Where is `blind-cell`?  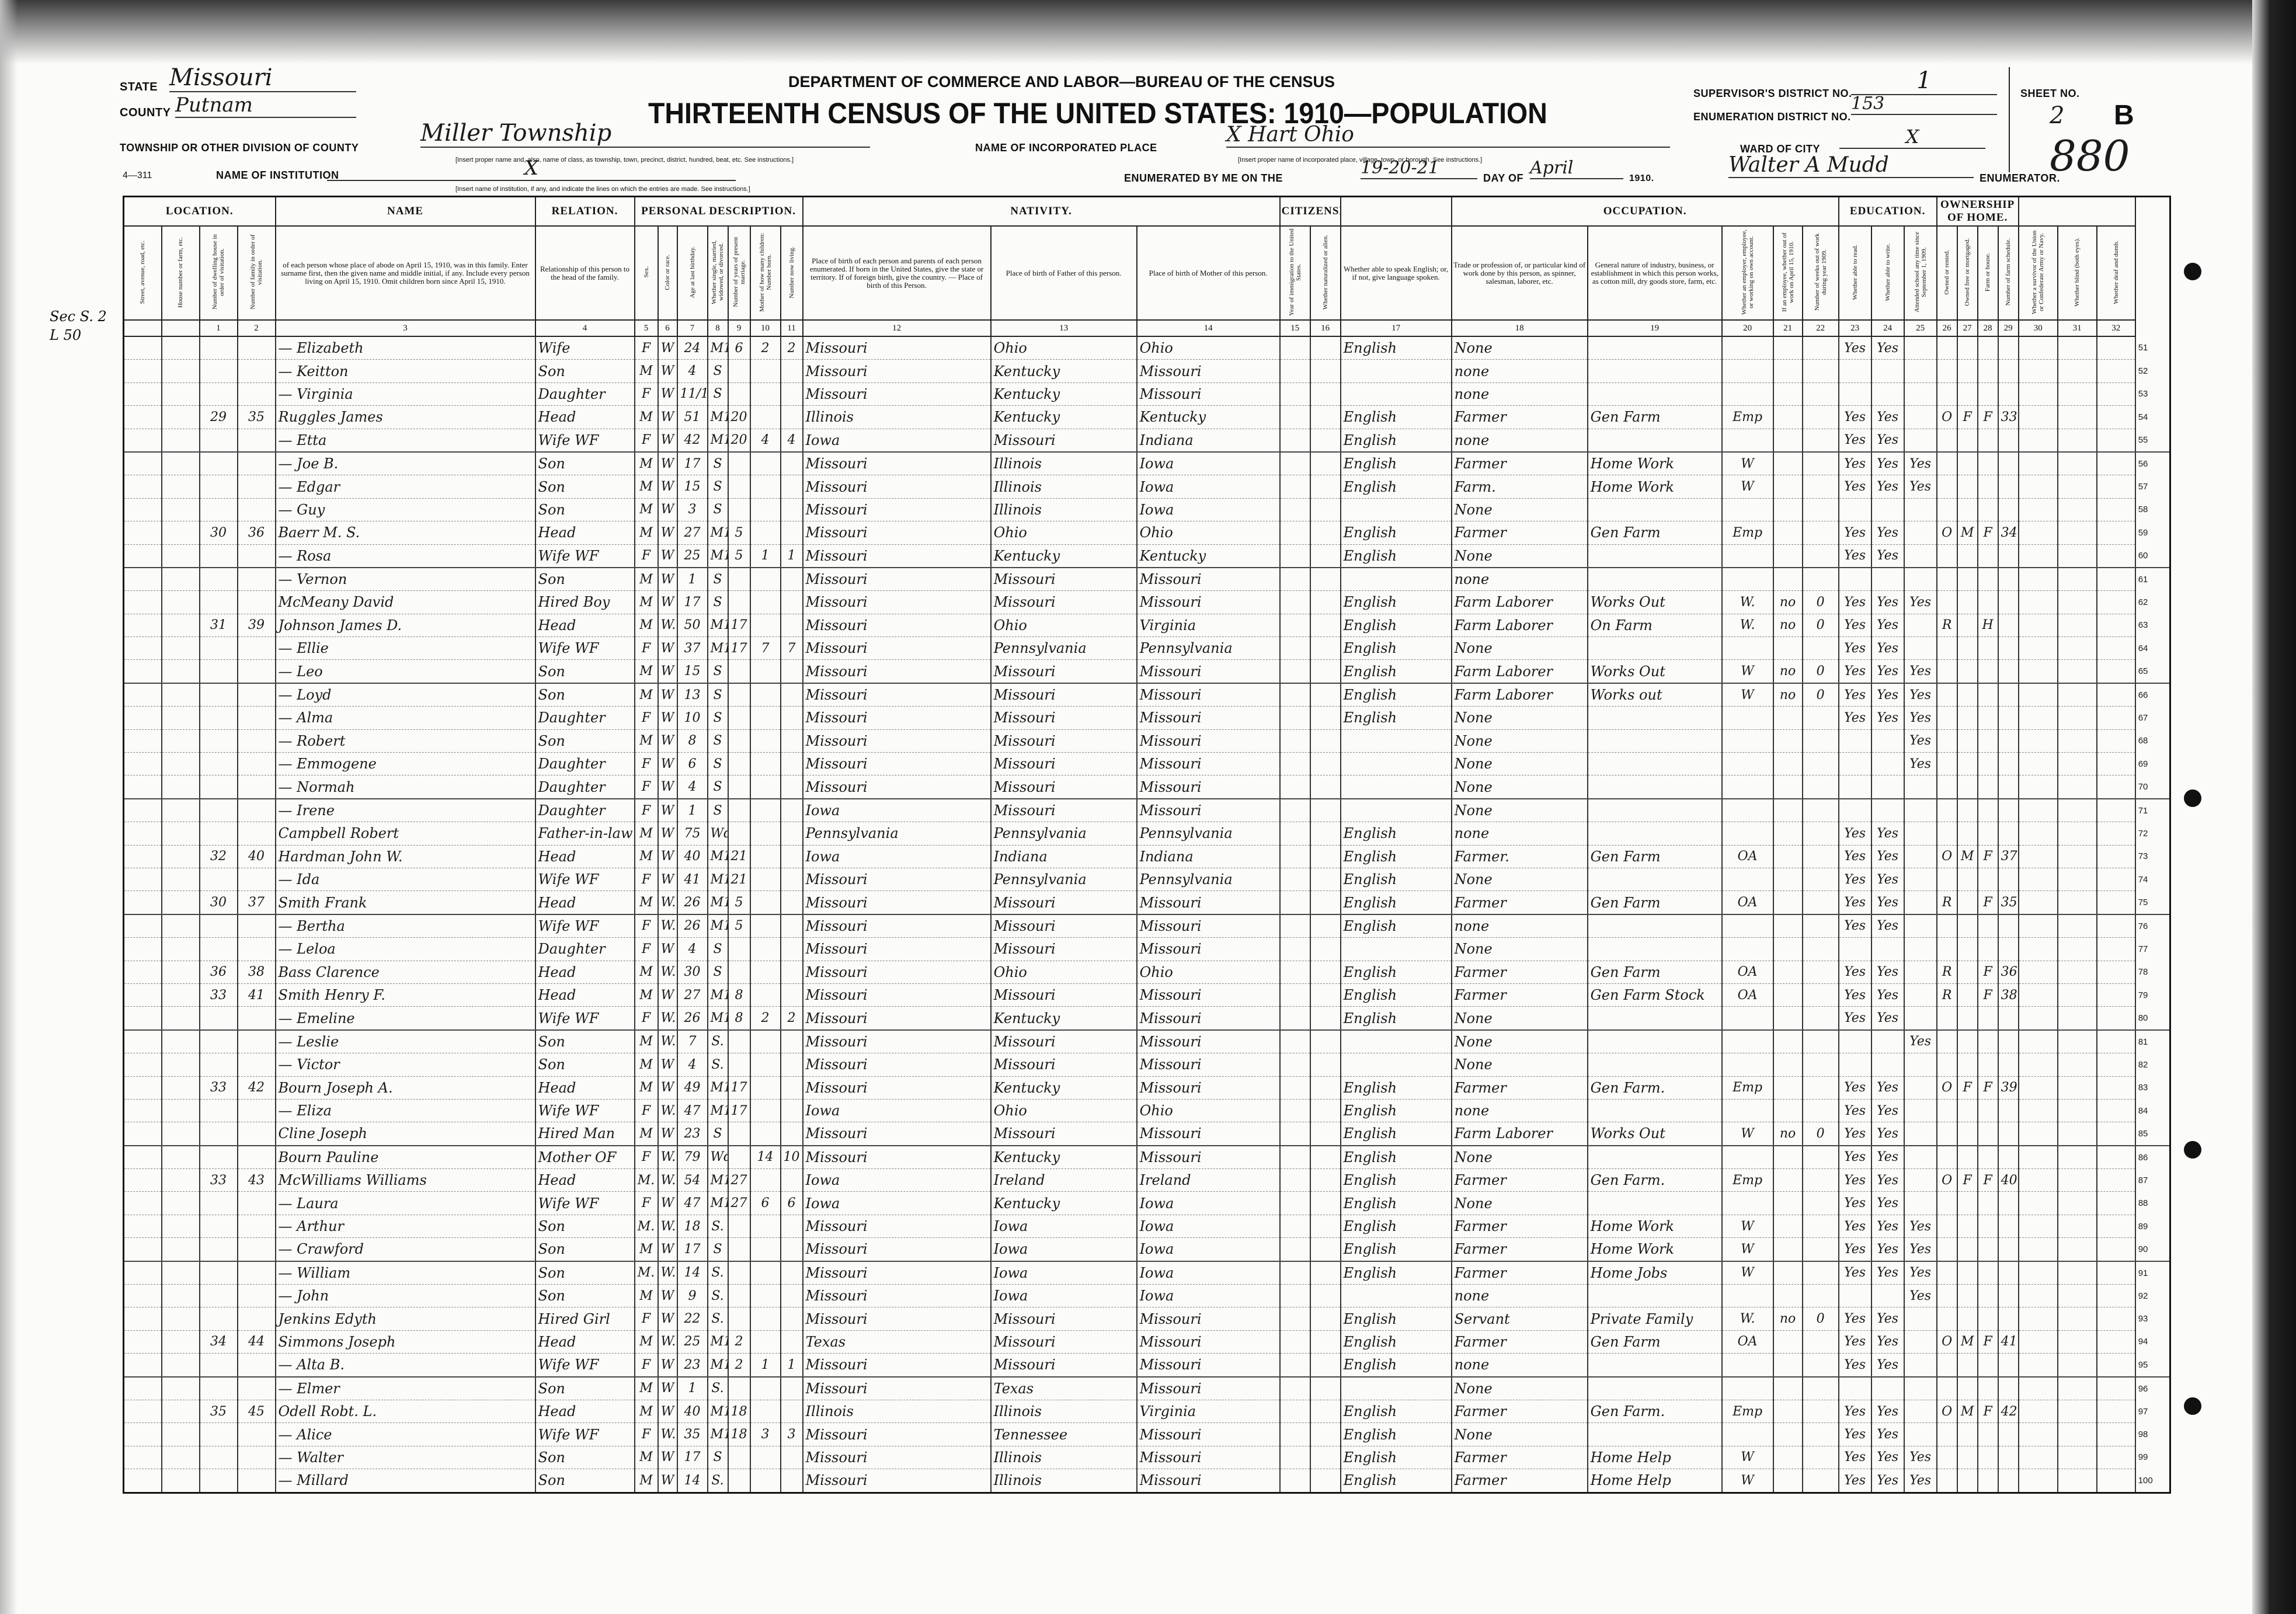 blind-cell is located at coordinates (2077, 926).